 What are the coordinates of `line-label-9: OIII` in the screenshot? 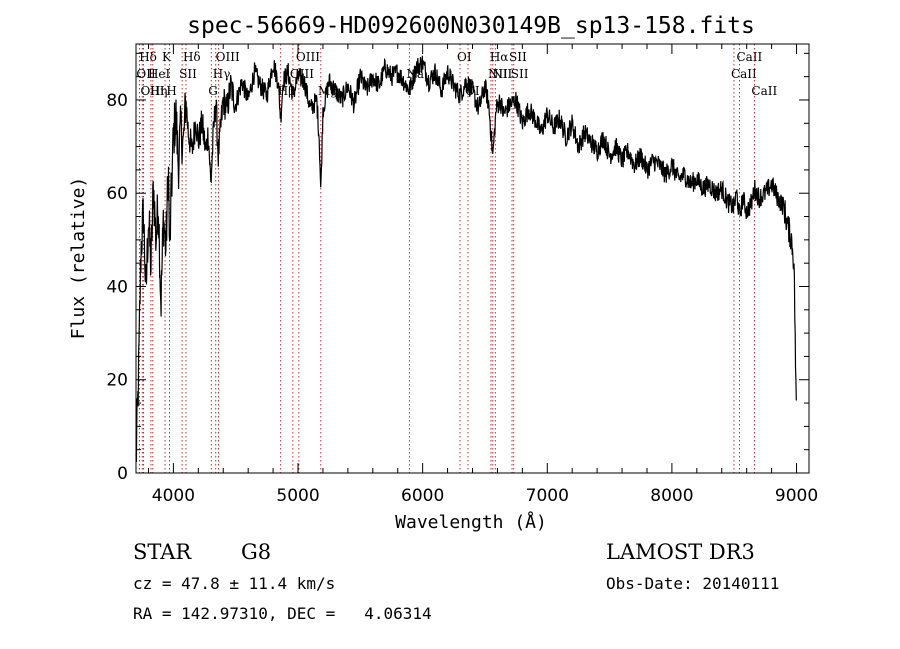 It's located at (228, 57).